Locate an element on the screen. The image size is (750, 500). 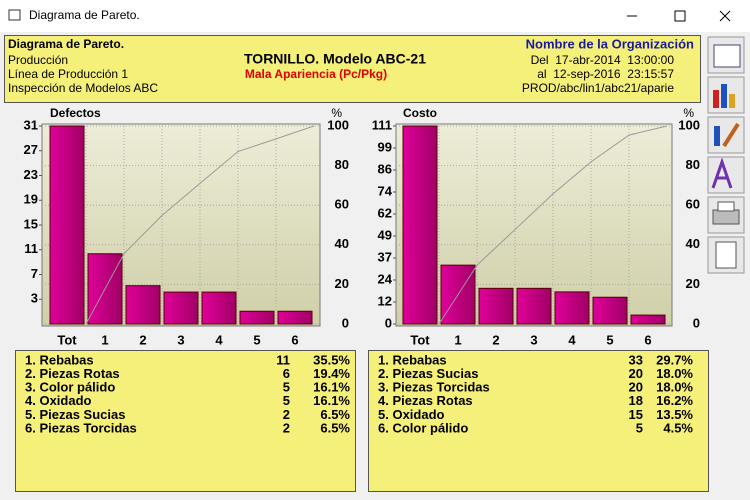
row-label: 2. Piezas Rotas is located at coordinates (72, 373).